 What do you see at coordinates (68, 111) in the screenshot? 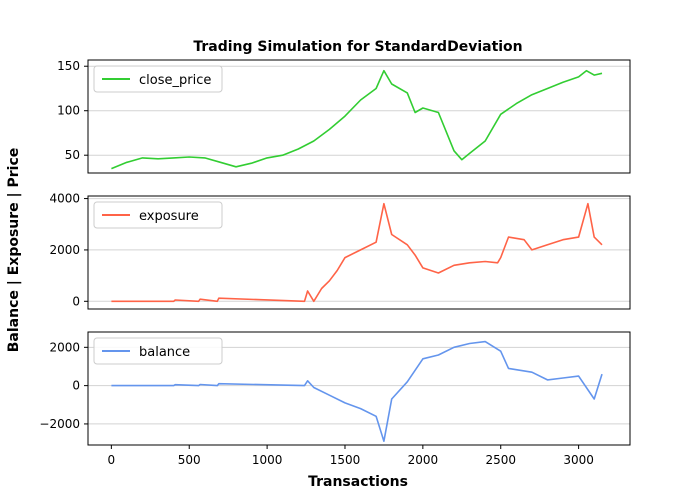
I see `y-tick-label: 100` at bounding box center [68, 111].